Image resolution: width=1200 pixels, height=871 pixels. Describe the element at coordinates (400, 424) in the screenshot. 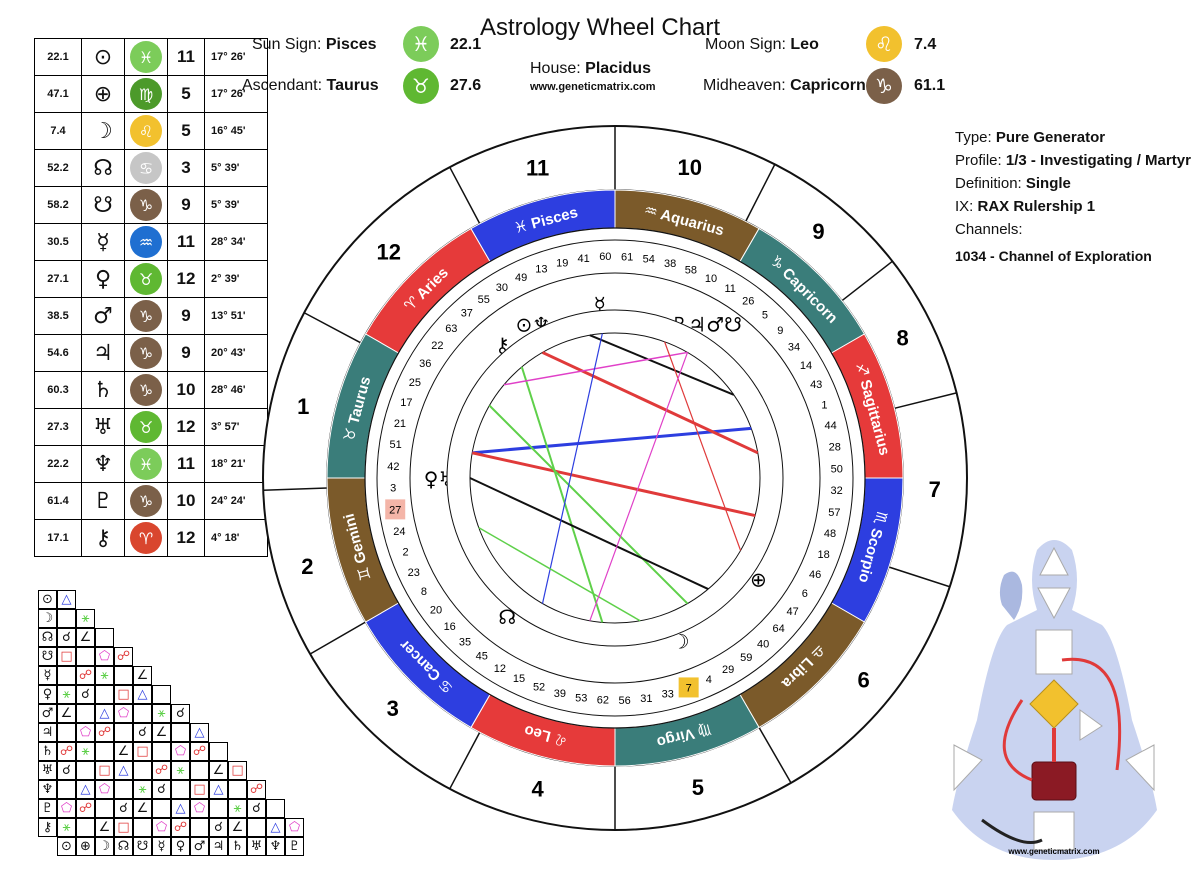

I see `gate-number: 21` at that location.